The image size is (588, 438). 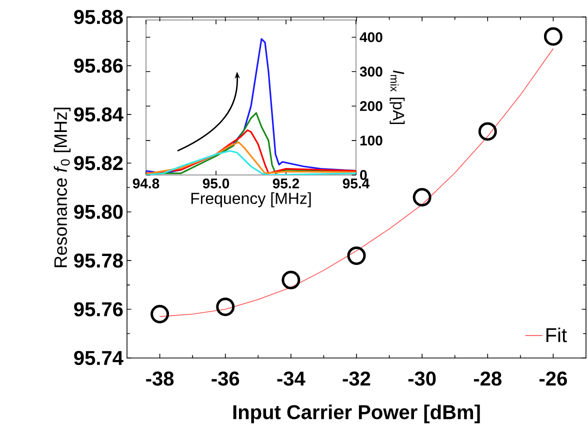 What do you see at coordinates (98, 17) in the screenshot?
I see `y-tick-label: 95.88` at bounding box center [98, 17].